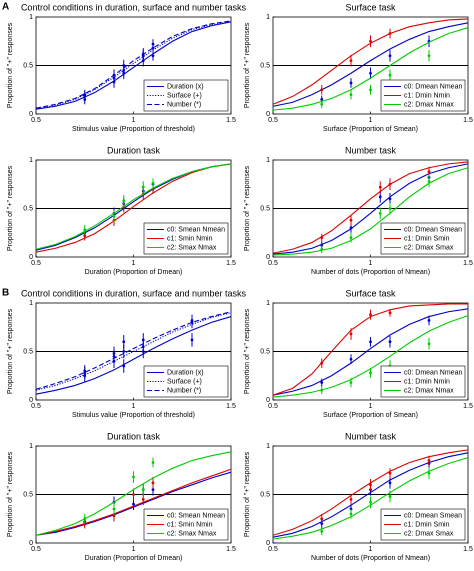 The width and height of the screenshot is (474, 571). Describe the element at coordinates (190, 524) in the screenshot. I see `legend-label: c1: Smin Nmin` at that location.